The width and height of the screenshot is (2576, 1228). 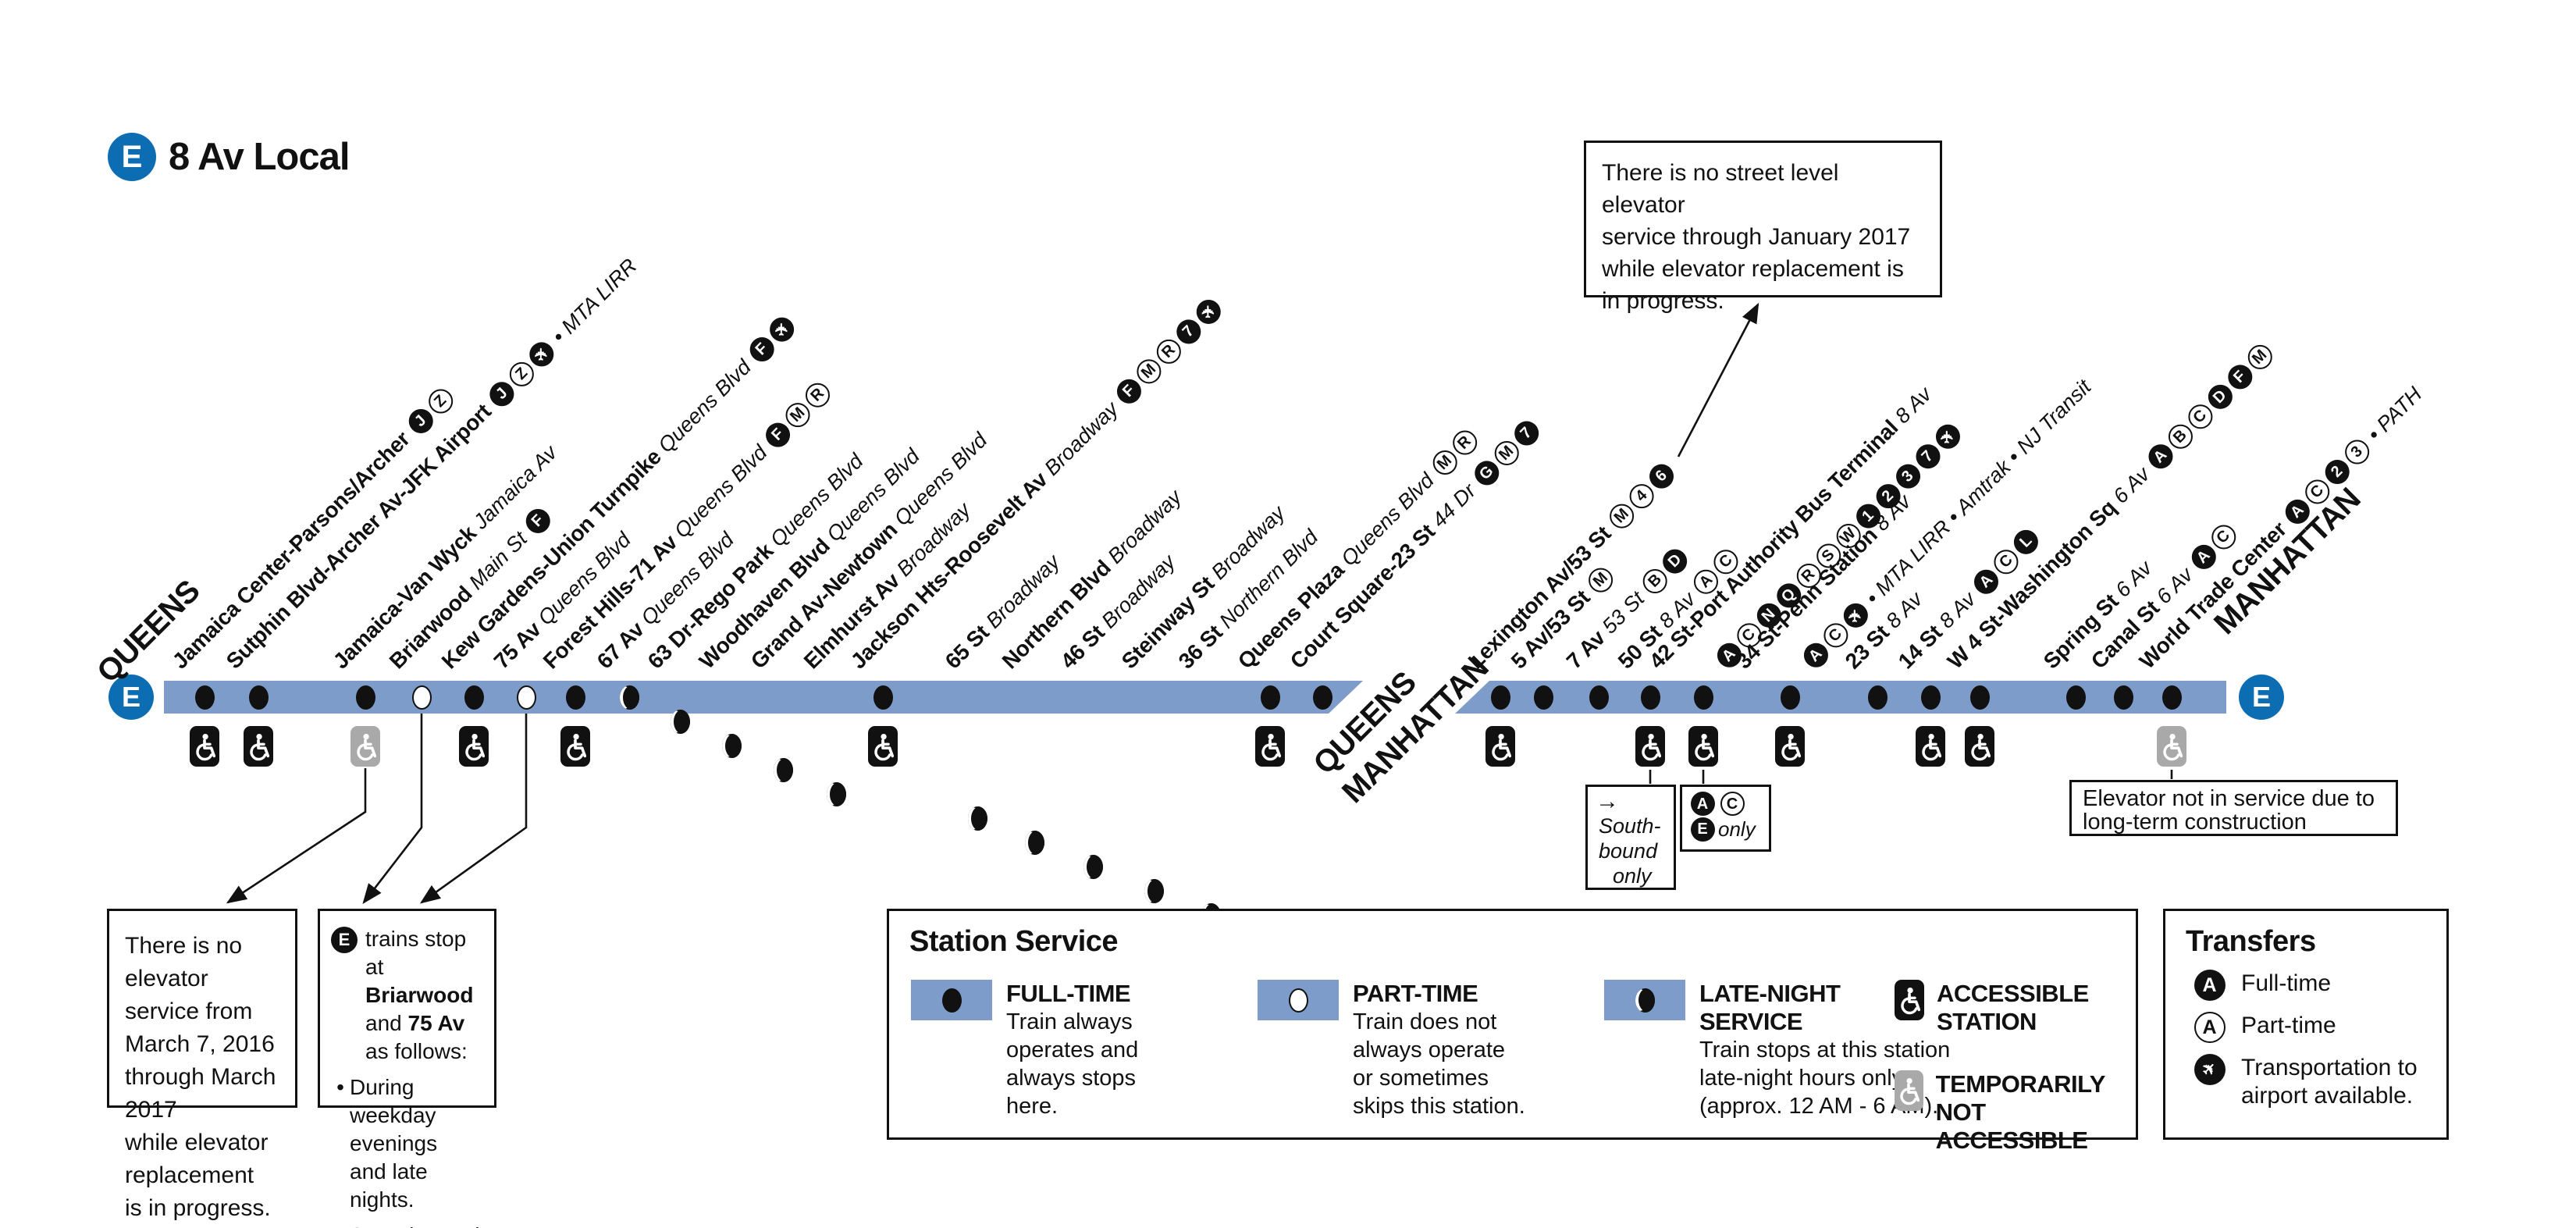 What do you see at coordinates (1737, 829) in the screenshot?
I see `ace-only-text: only` at bounding box center [1737, 829].